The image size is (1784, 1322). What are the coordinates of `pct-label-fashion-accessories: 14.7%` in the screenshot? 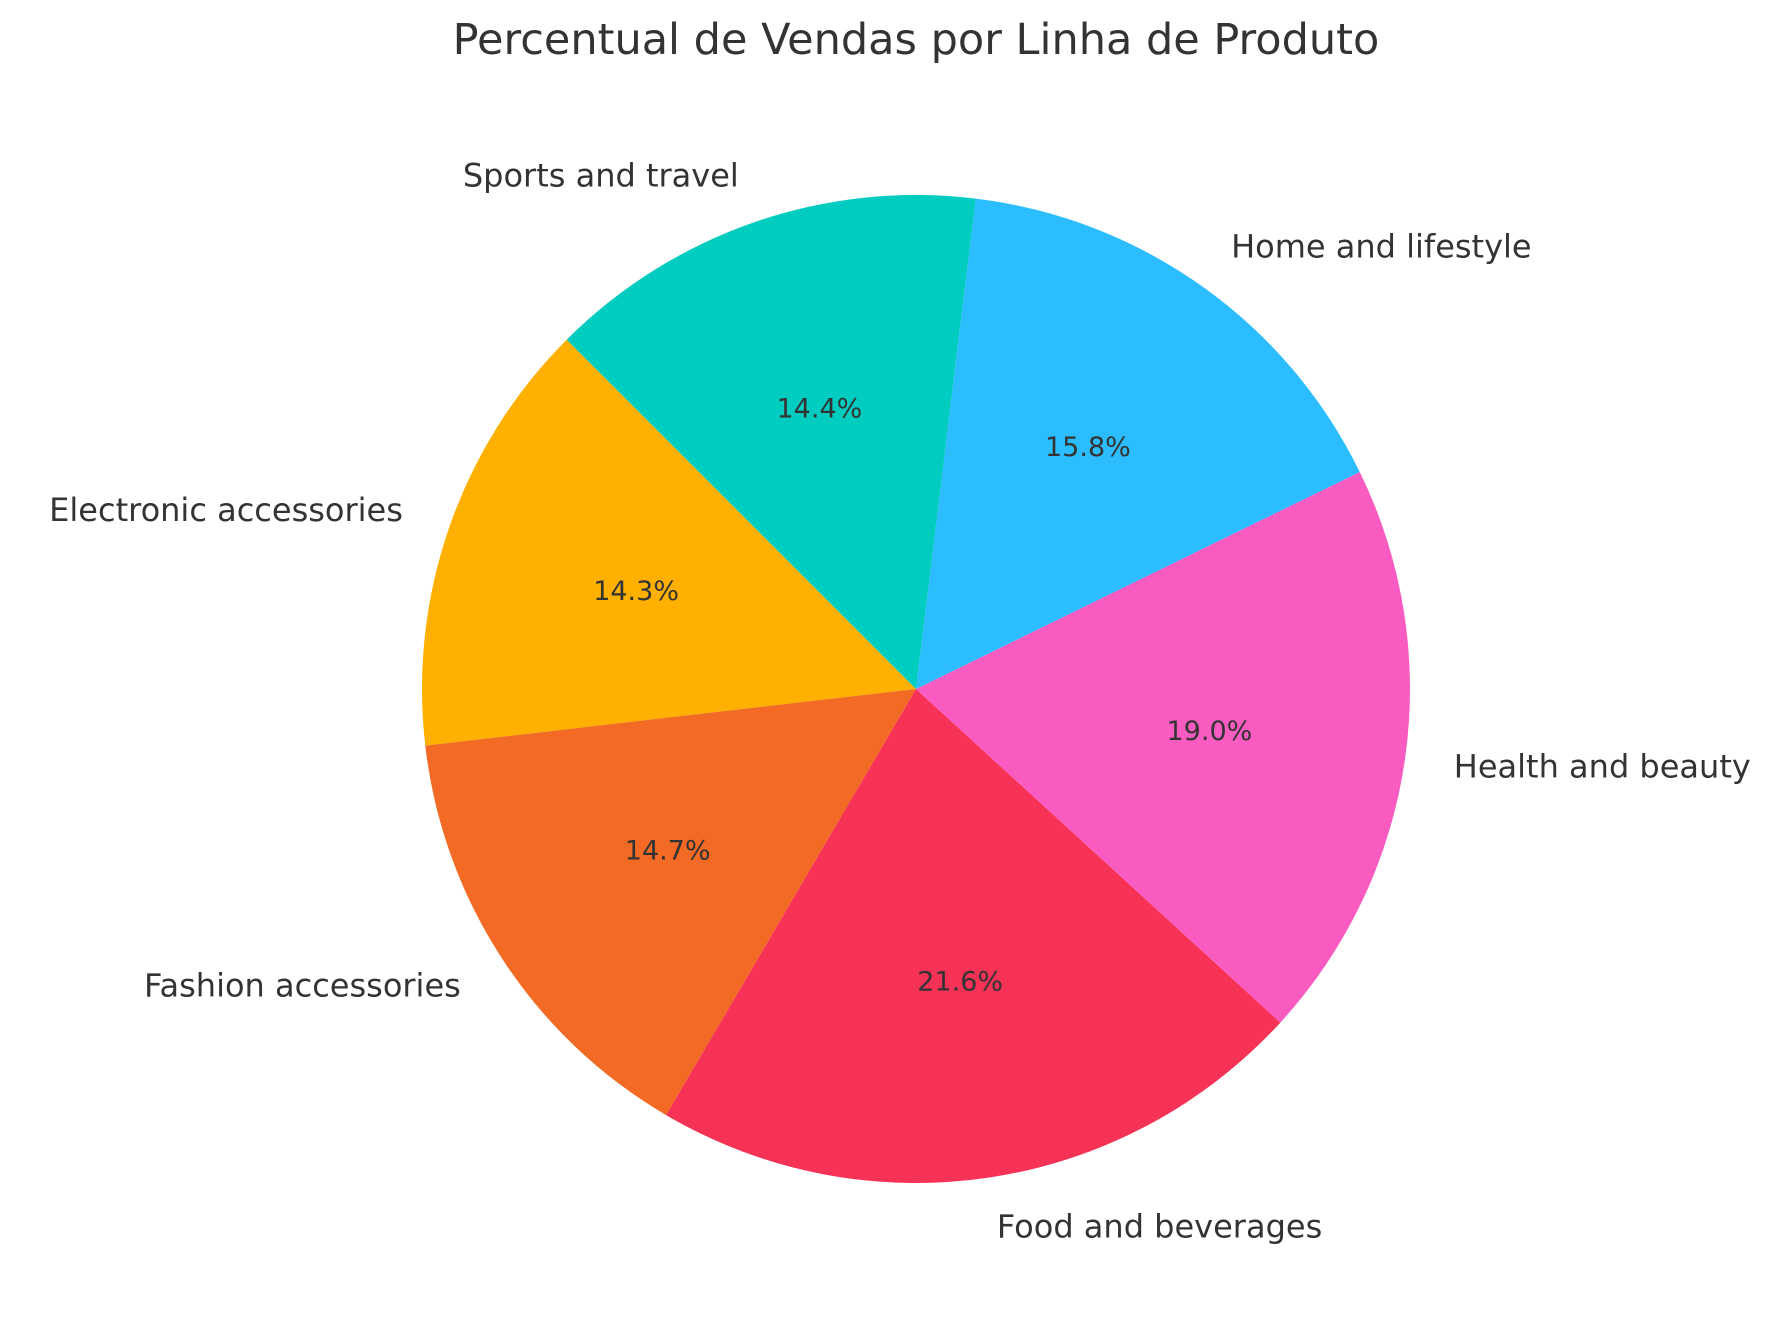 It's located at (668, 850).